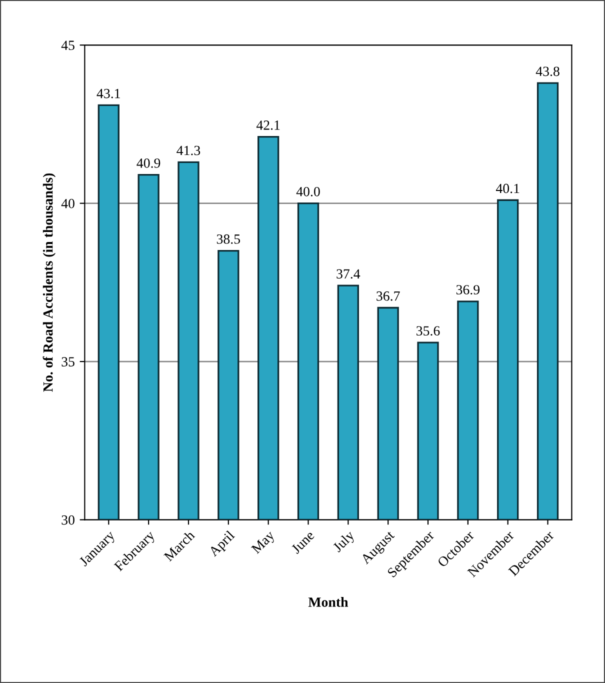 This screenshot has height=683, width=605. What do you see at coordinates (508, 189) in the screenshot?
I see `data-label: 40.1` at bounding box center [508, 189].